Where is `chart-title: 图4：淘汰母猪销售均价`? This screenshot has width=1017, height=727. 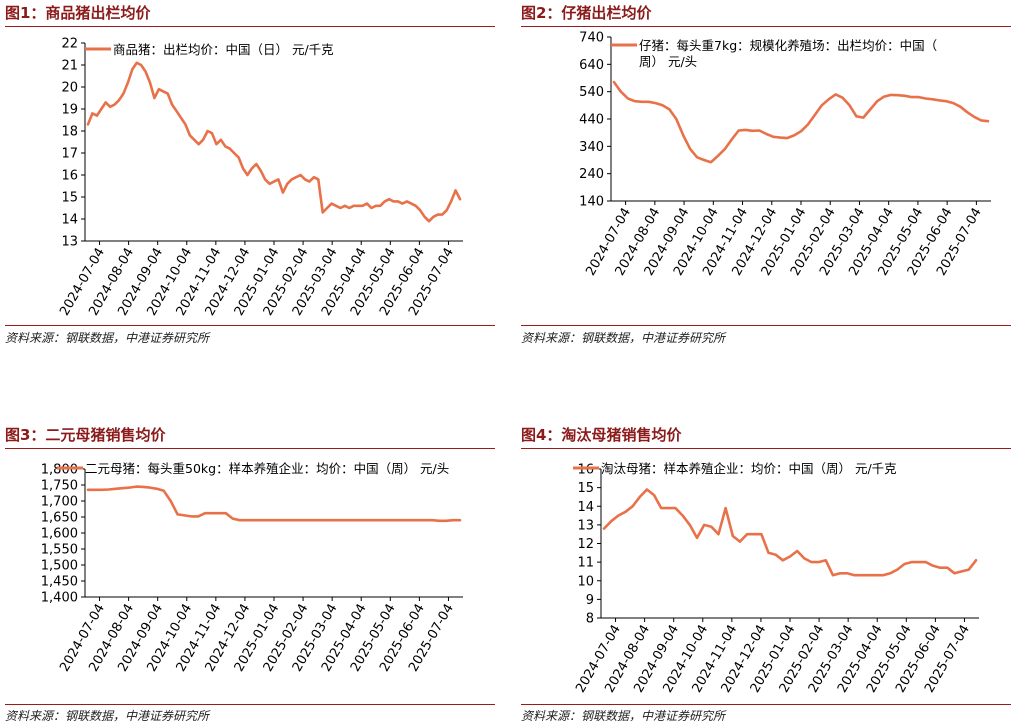
chart-title: 图4：淘汰母猪销售均价 is located at coordinates (601, 435).